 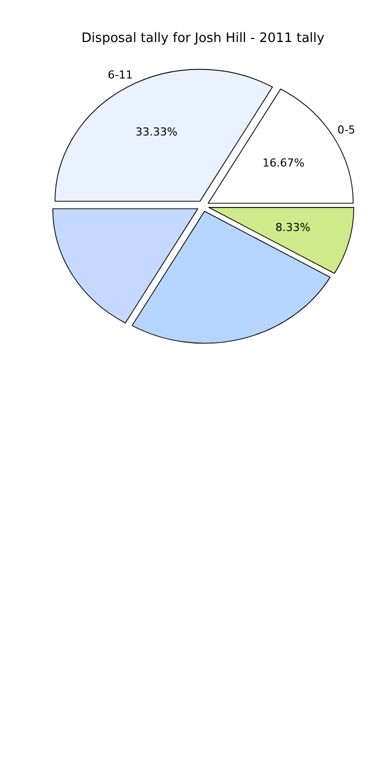 I want to click on data-label: 16.67%, so click(x=283, y=163).